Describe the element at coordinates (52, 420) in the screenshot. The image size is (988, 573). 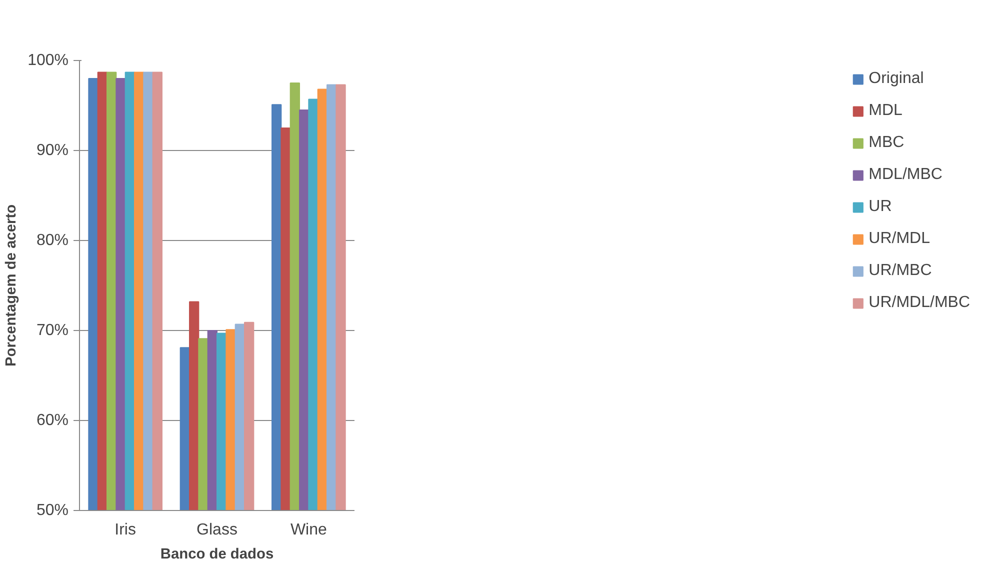
I see `y-tick-label: 60%` at that location.